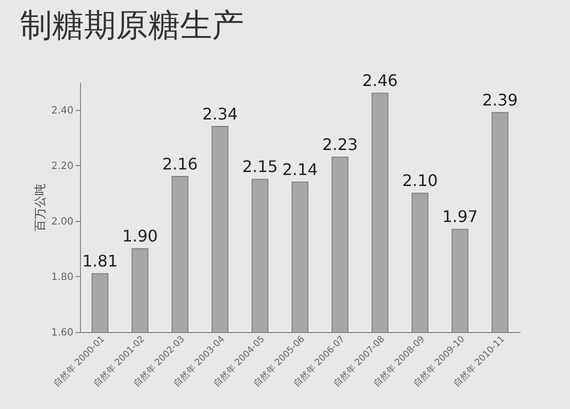 This screenshot has height=409, width=570. I want to click on data-label: 2.15, so click(260, 166).